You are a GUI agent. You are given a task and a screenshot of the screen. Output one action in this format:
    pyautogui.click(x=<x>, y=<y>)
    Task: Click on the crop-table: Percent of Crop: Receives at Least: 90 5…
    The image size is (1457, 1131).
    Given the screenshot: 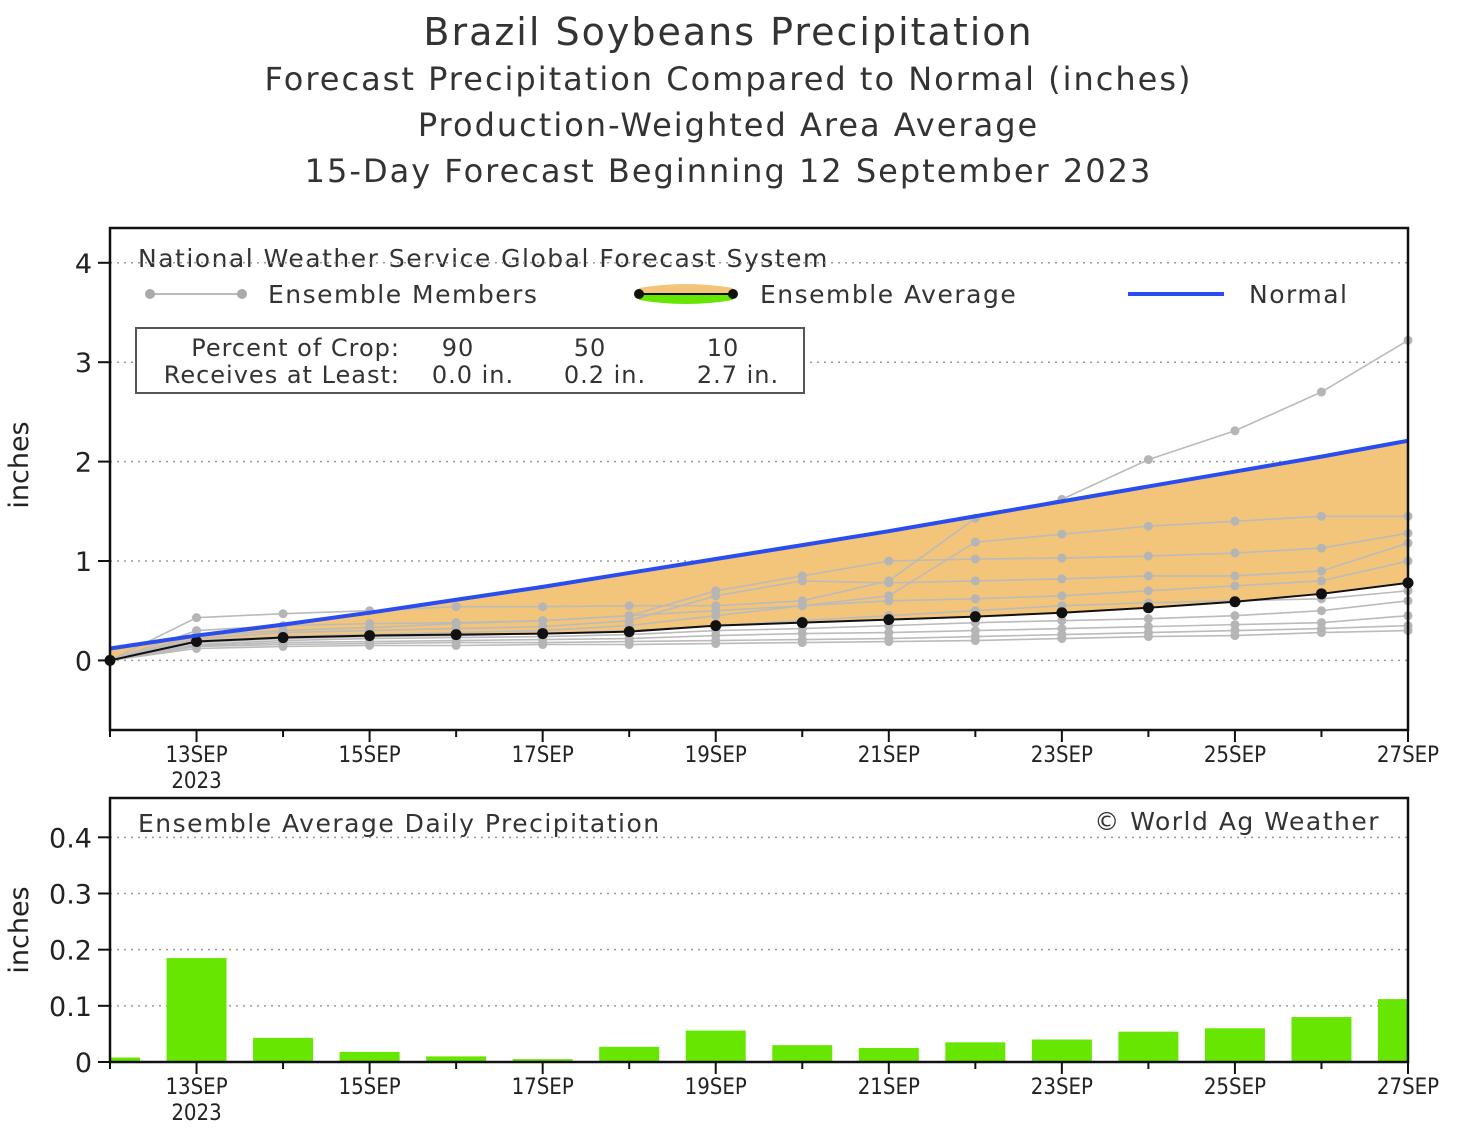 What is the action you would take?
    pyautogui.click(x=470, y=360)
    